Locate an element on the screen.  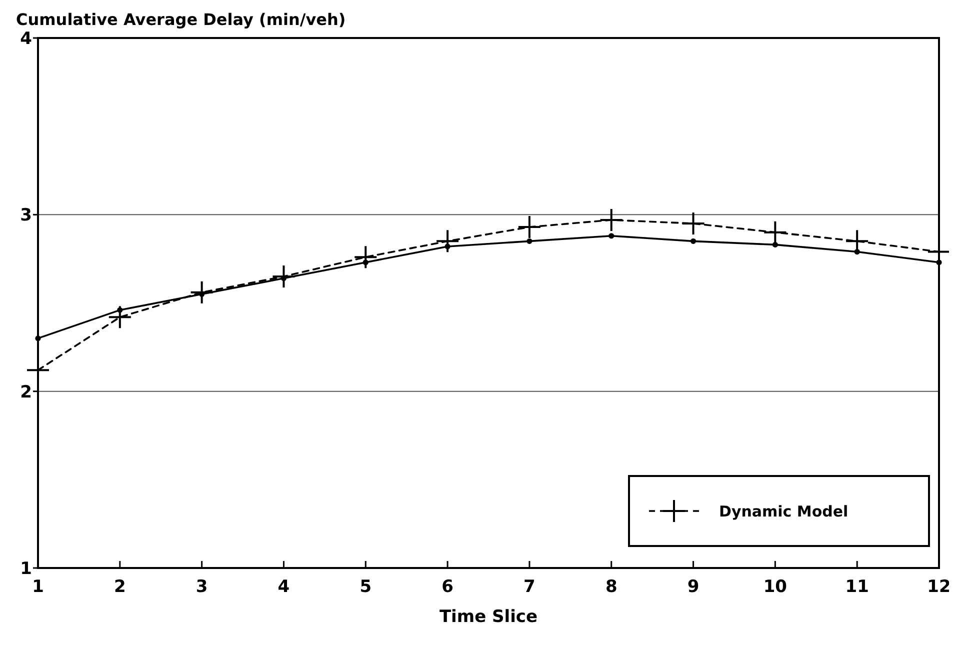
x-tick-label: 11 is located at coordinates (857, 587).